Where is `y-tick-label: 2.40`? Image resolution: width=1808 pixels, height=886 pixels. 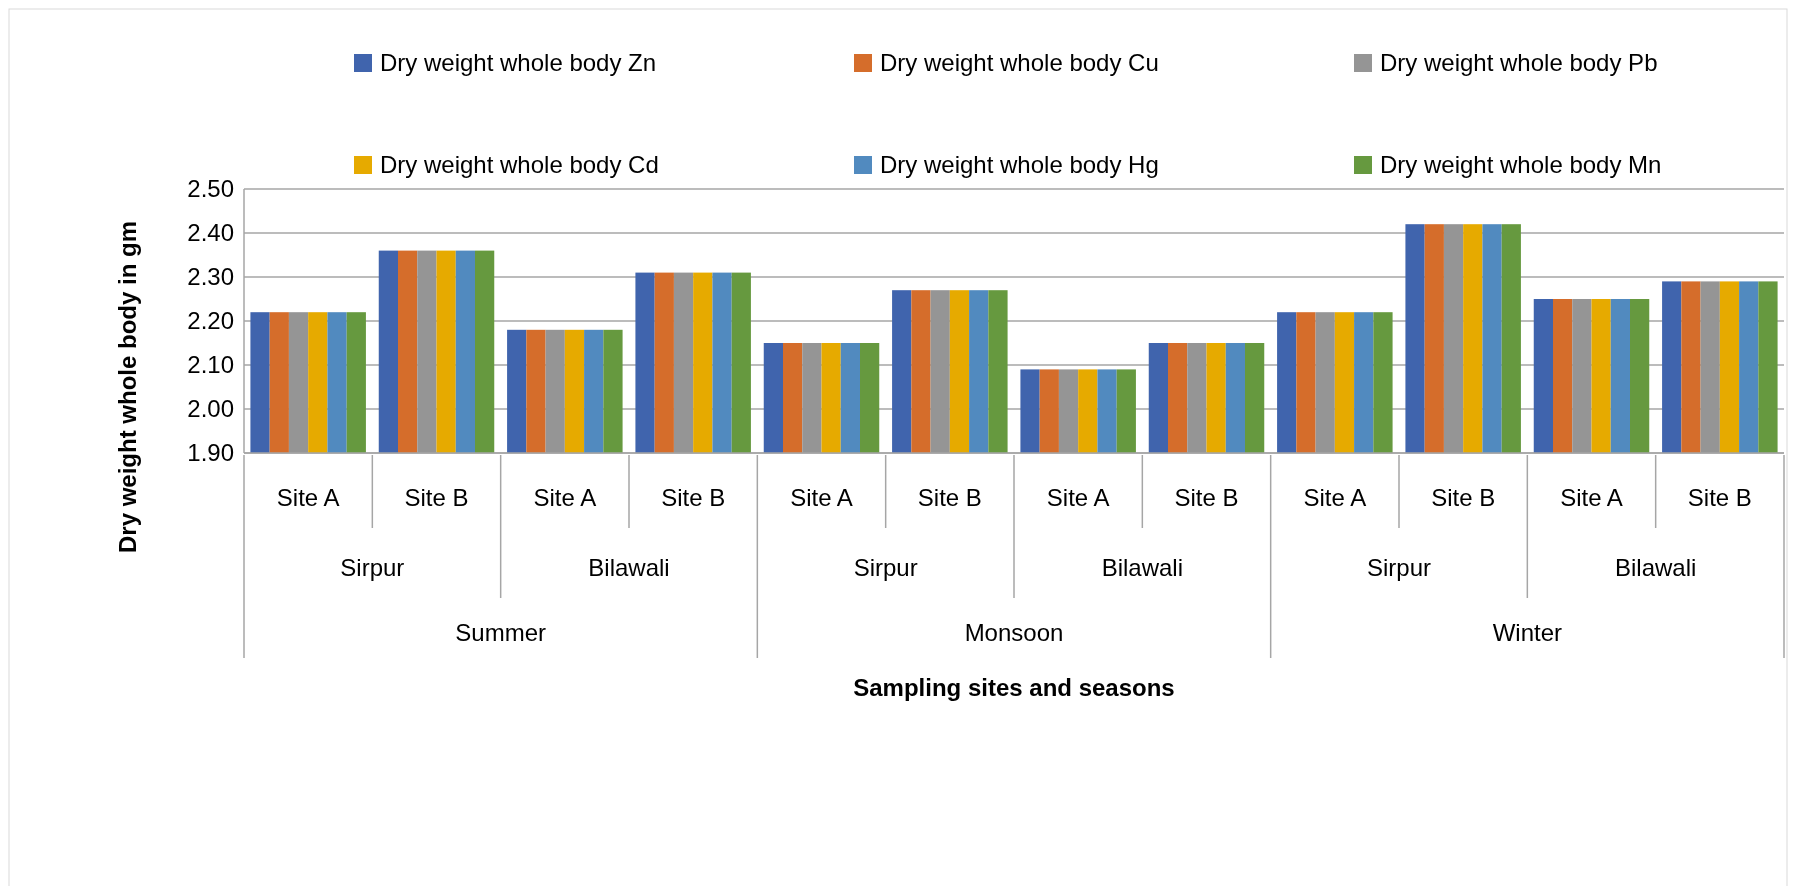
y-tick-label: 2.40 is located at coordinates (210, 233).